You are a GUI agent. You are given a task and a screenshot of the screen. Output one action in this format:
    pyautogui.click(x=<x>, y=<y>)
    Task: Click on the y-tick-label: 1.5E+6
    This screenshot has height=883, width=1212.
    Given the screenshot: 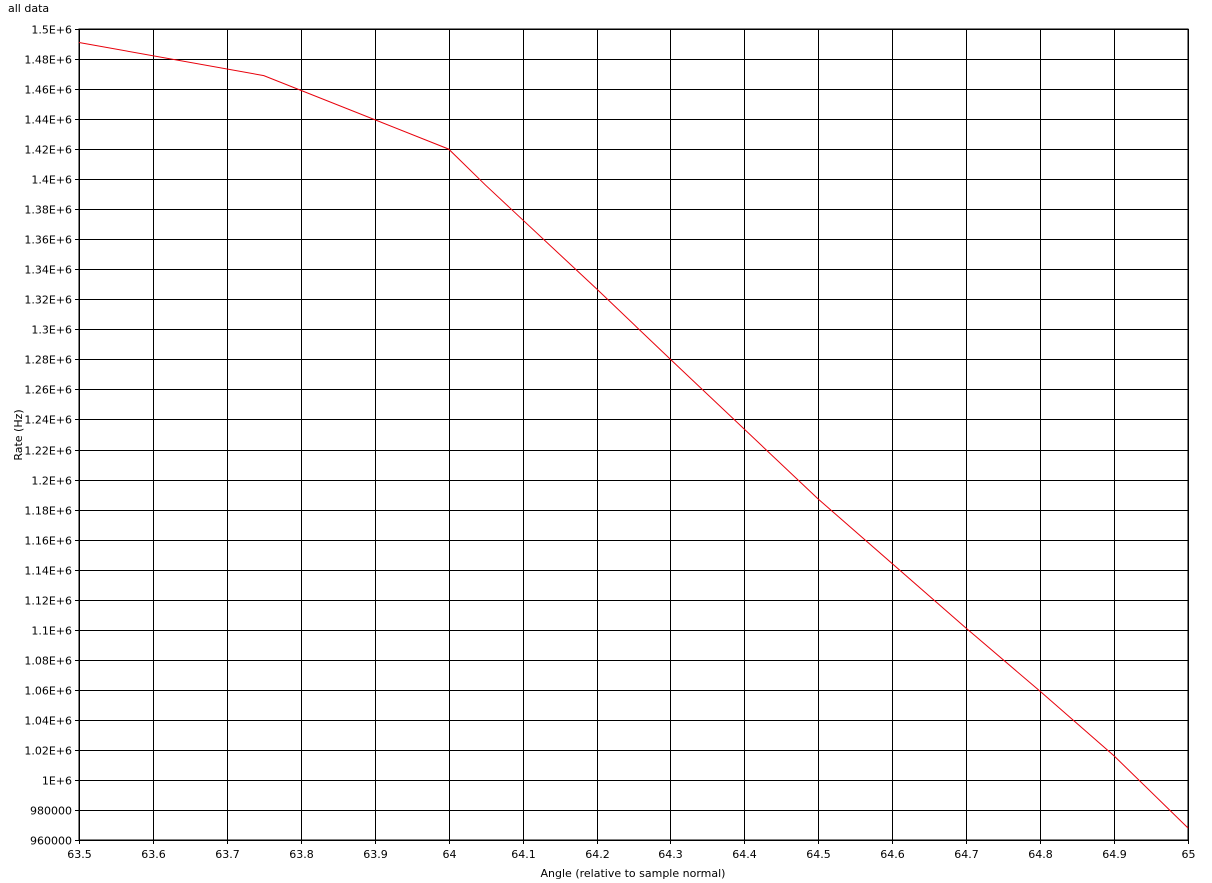 What is the action you would take?
    pyautogui.click(x=51, y=30)
    